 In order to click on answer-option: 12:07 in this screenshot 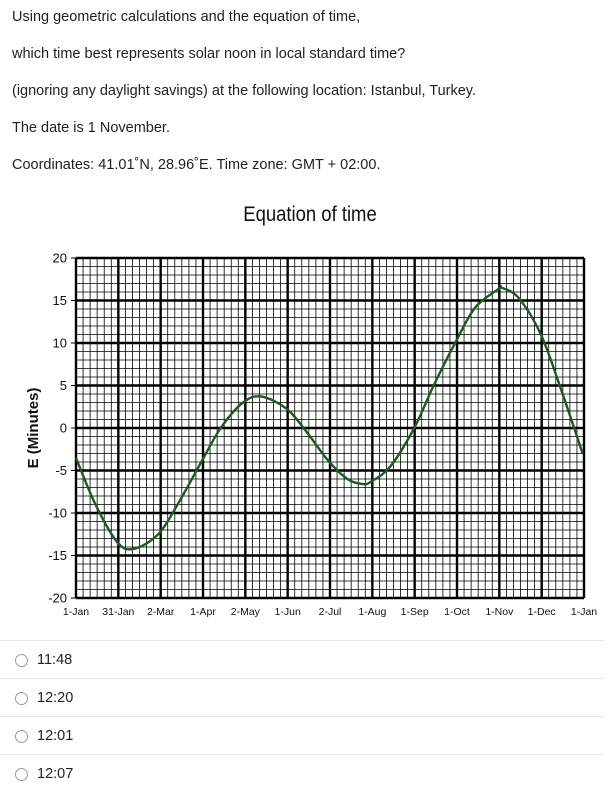, I will do `click(302, 773)`.